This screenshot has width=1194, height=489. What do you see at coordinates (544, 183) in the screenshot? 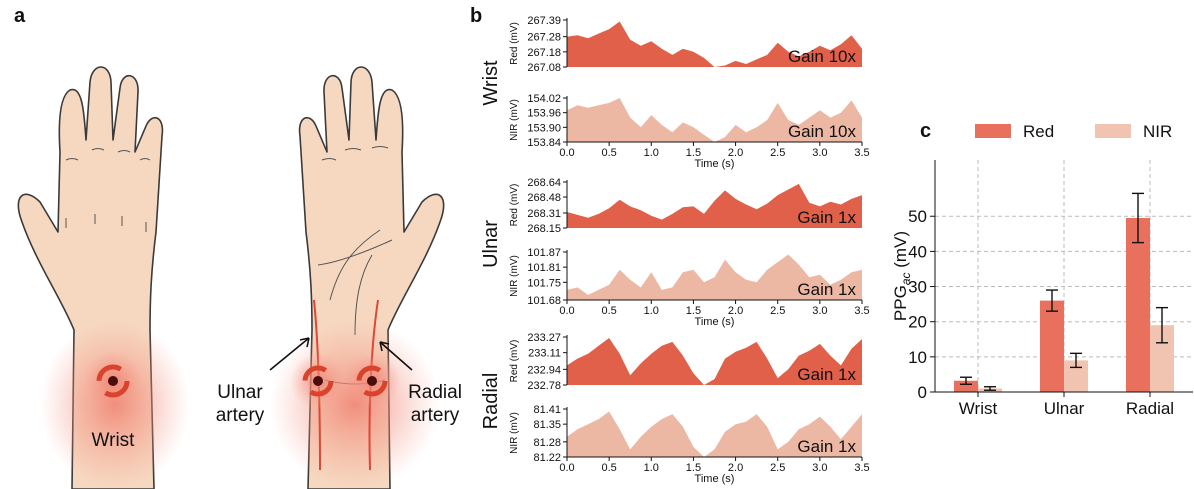
I see `y-tick-label: 268.64` at bounding box center [544, 183].